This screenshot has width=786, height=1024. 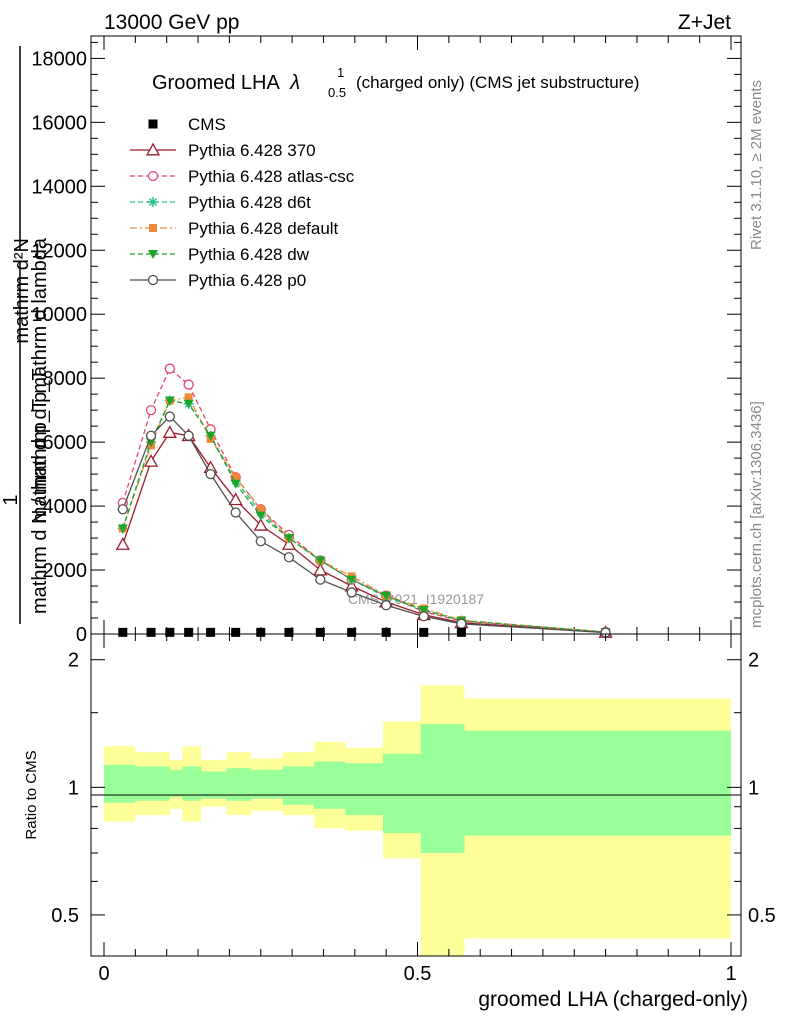 I want to click on y-tick-label: 18000, so click(x=59, y=59).